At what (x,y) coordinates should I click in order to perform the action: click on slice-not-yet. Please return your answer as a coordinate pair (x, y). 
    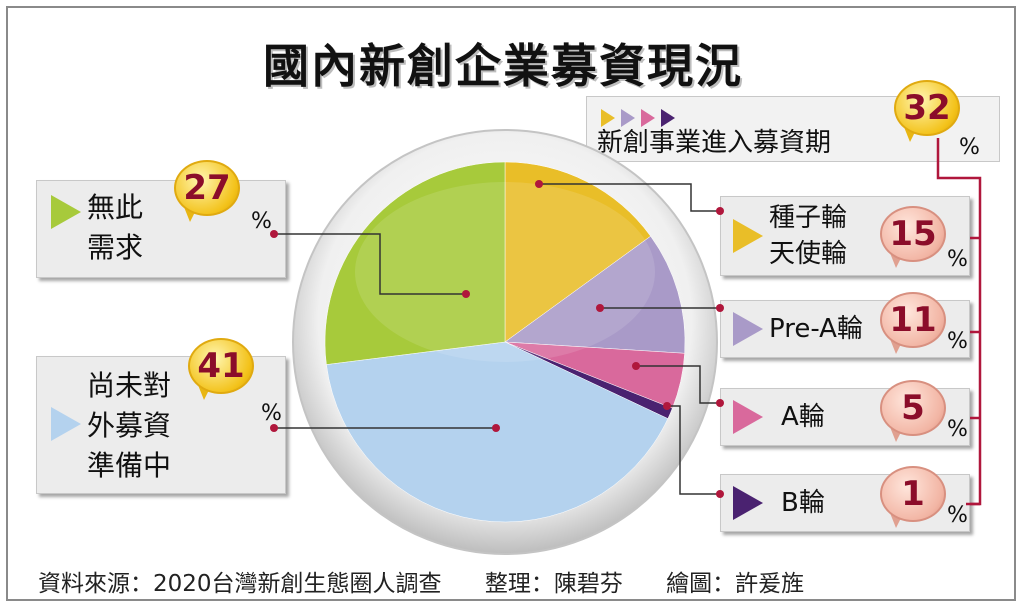
    Looking at the image, I should click on (497, 432).